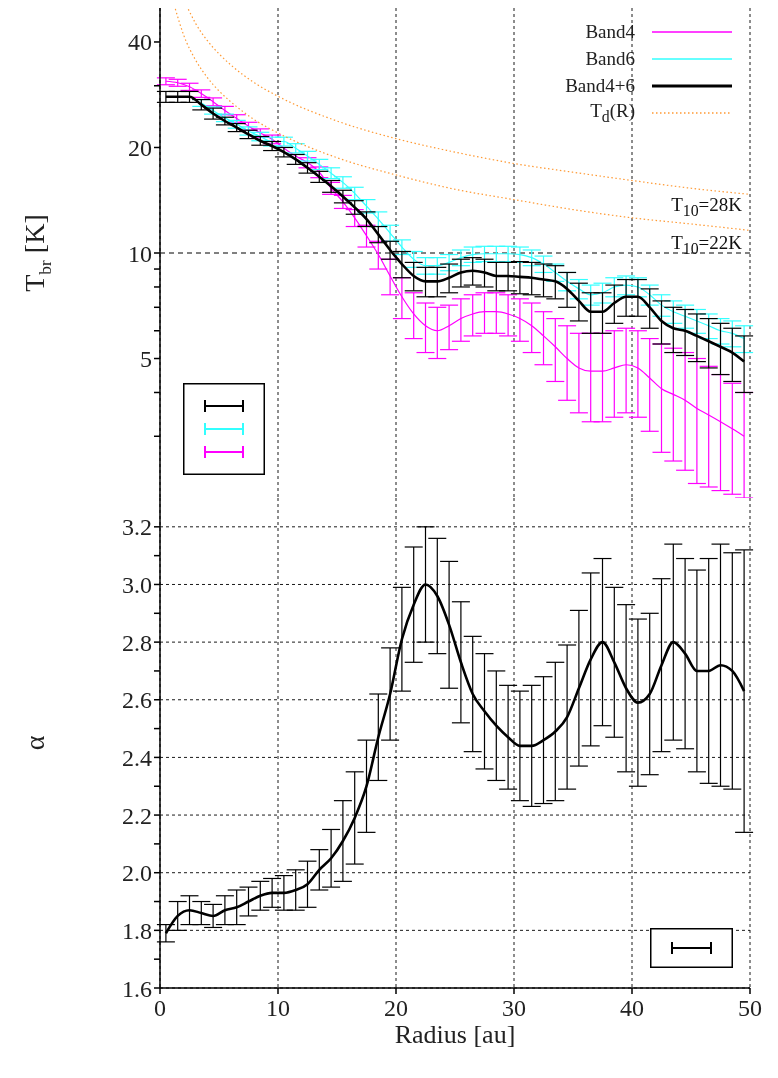  Describe the element at coordinates (600, 85) in the screenshot. I see `legend-label: Band4+6` at that location.